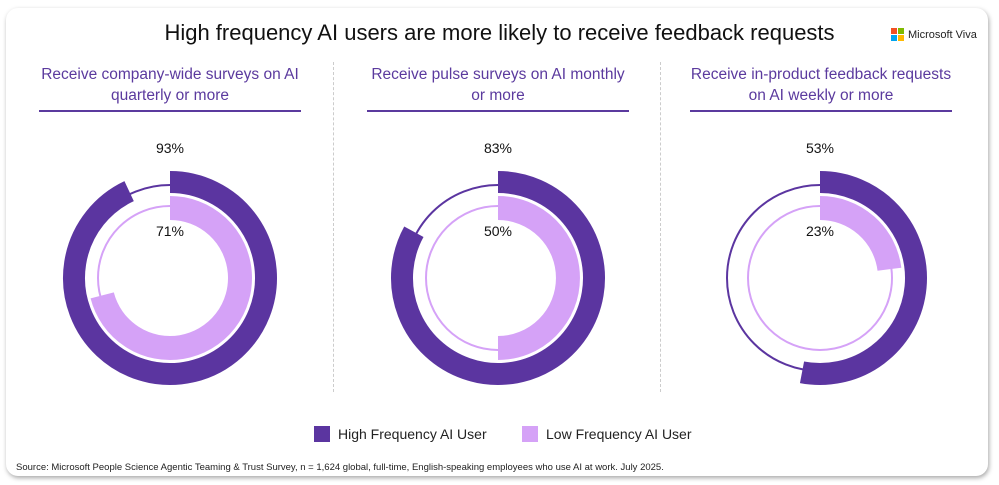 The height and width of the screenshot is (485, 999). Describe the element at coordinates (498, 231) in the screenshot. I see `low-value-label: 50%` at that location.